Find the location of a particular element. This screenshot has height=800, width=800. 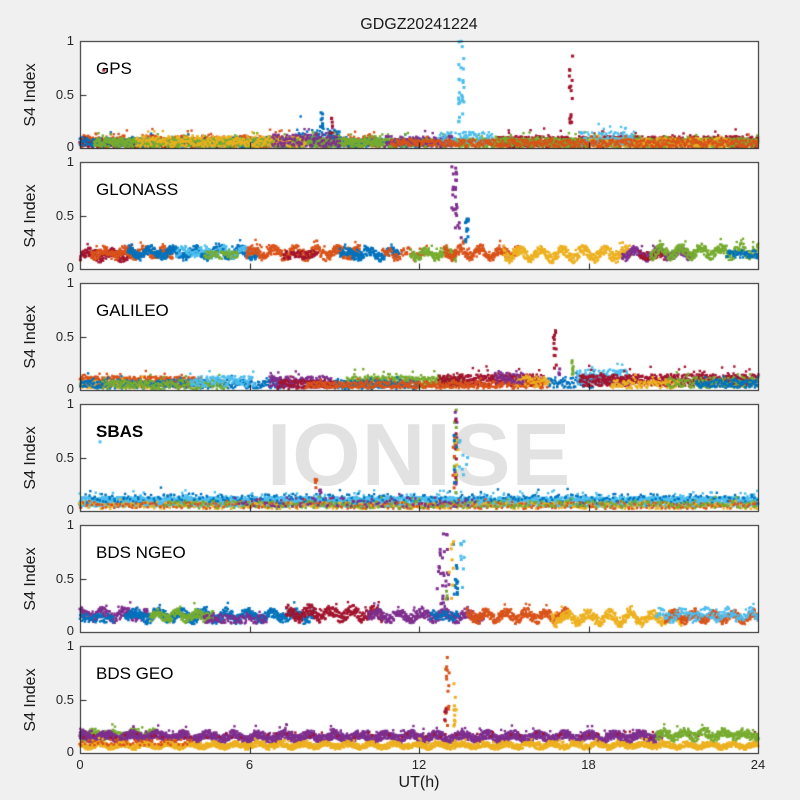

panel-title: BDS GEO is located at coordinates (135, 673).